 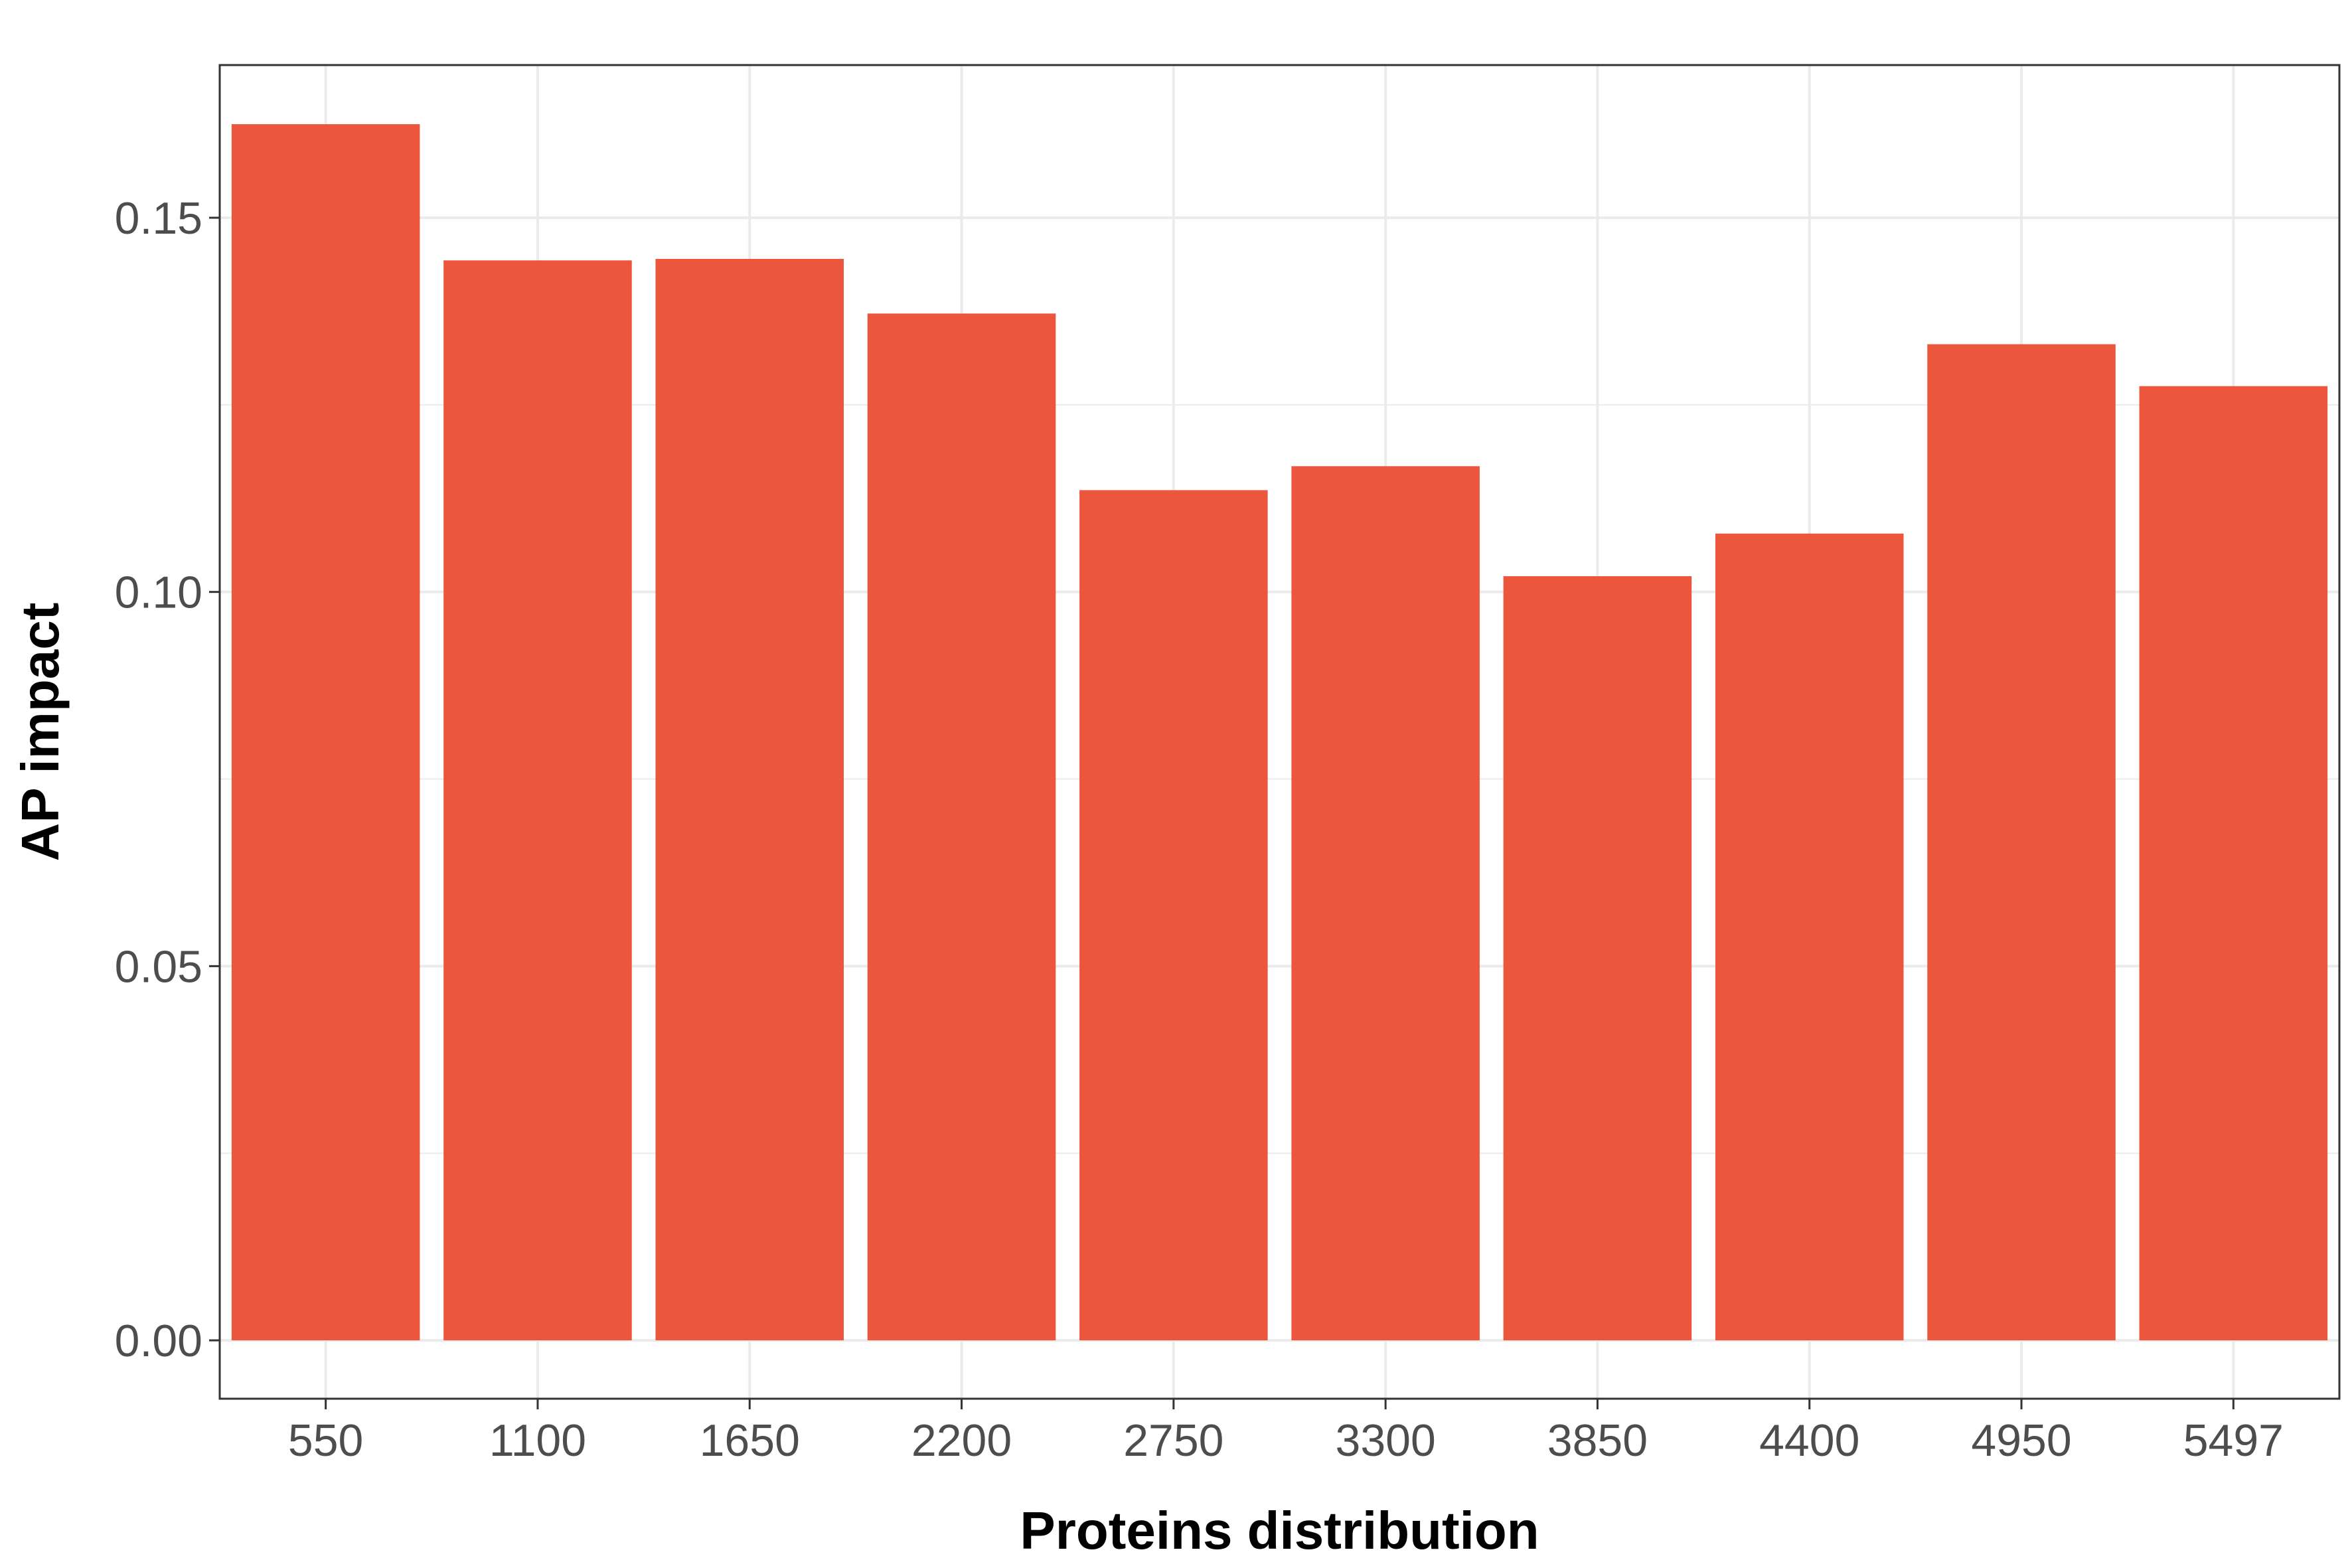 What do you see at coordinates (1173, 1441) in the screenshot?
I see `x-tick-label: 2750` at bounding box center [1173, 1441].